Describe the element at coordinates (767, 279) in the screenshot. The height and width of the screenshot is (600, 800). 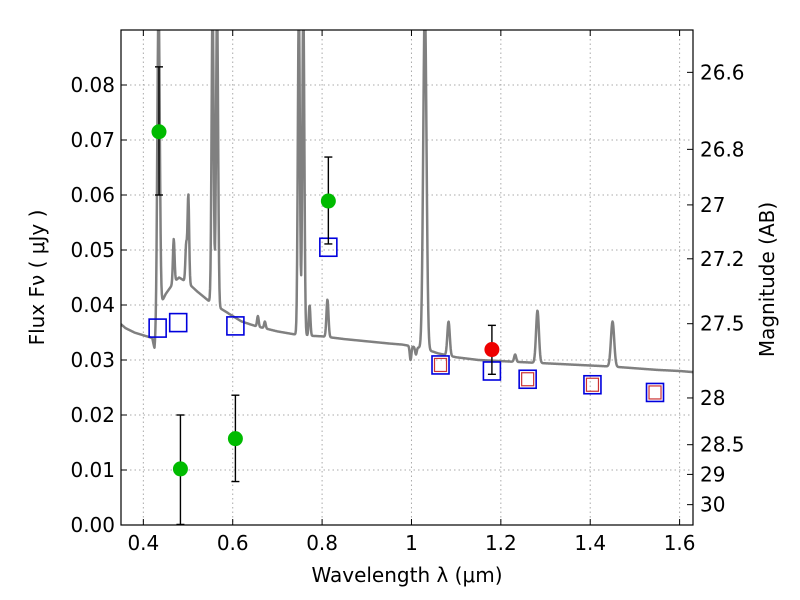
I see `y2-axis-label: Magnitude (AB)` at that location.